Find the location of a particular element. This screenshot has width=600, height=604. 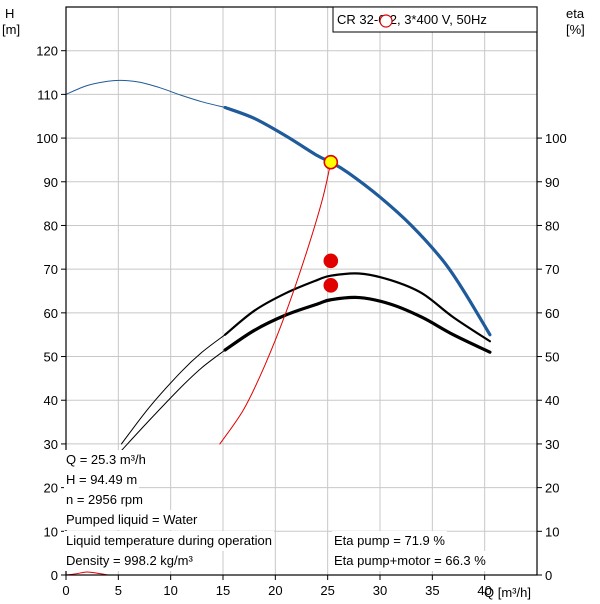

y-left-unit: [m] is located at coordinates (11, 29).